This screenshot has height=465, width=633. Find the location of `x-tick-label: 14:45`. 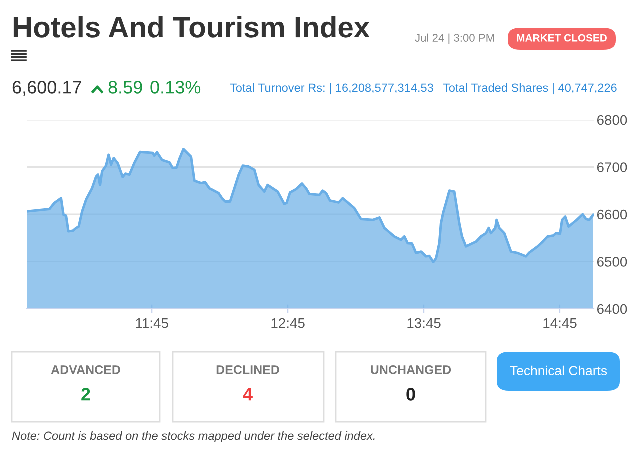

x-tick-label: 14:45 is located at coordinates (560, 323).